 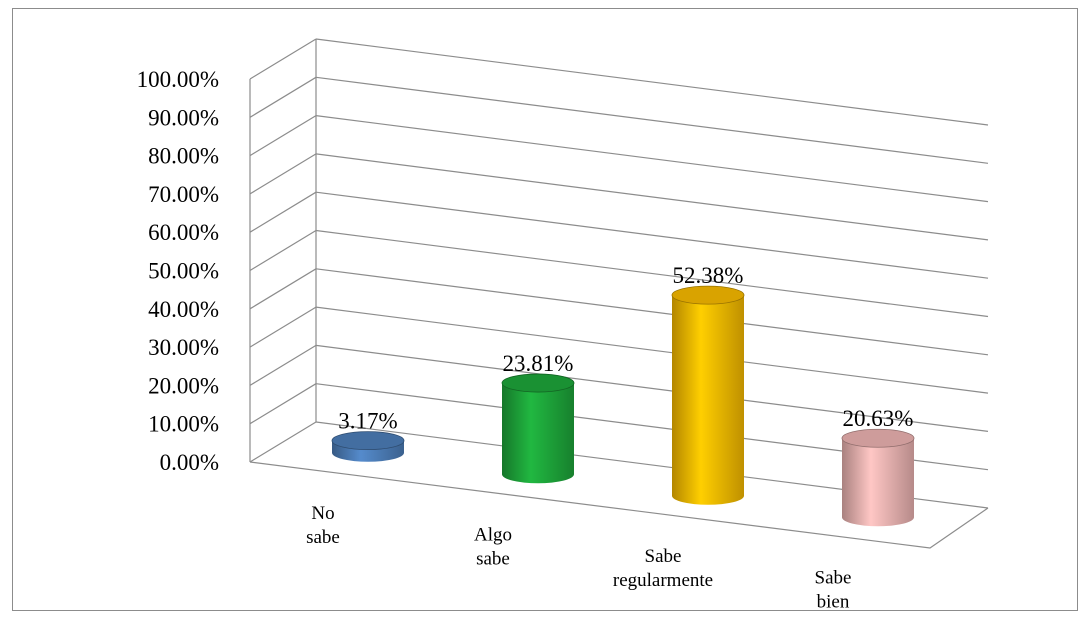 I want to click on y-tick-label: 40.00%, so click(x=183, y=309).